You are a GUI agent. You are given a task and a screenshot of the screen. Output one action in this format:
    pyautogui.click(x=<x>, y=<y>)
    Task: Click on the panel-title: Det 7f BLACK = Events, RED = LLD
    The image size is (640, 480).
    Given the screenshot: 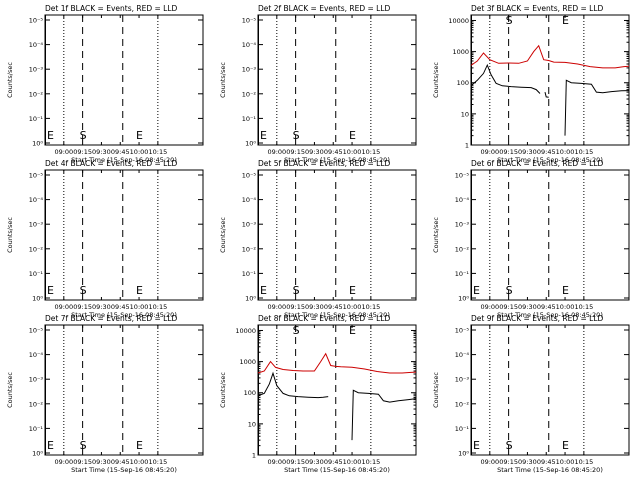 What is the action you would take?
    pyautogui.click(x=111, y=318)
    